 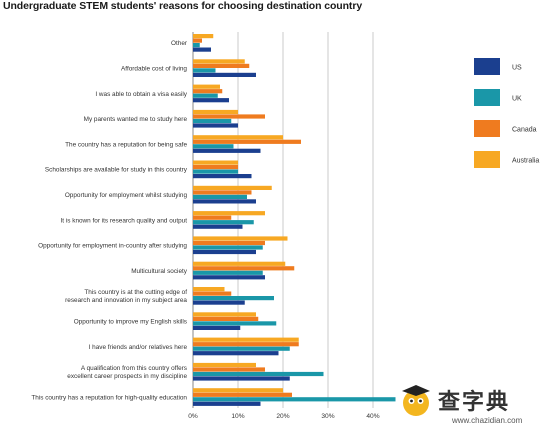 What do you see at coordinates (524, 130) in the screenshot?
I see `legend-label-canada: Canada` at bounding box center [524, 130].